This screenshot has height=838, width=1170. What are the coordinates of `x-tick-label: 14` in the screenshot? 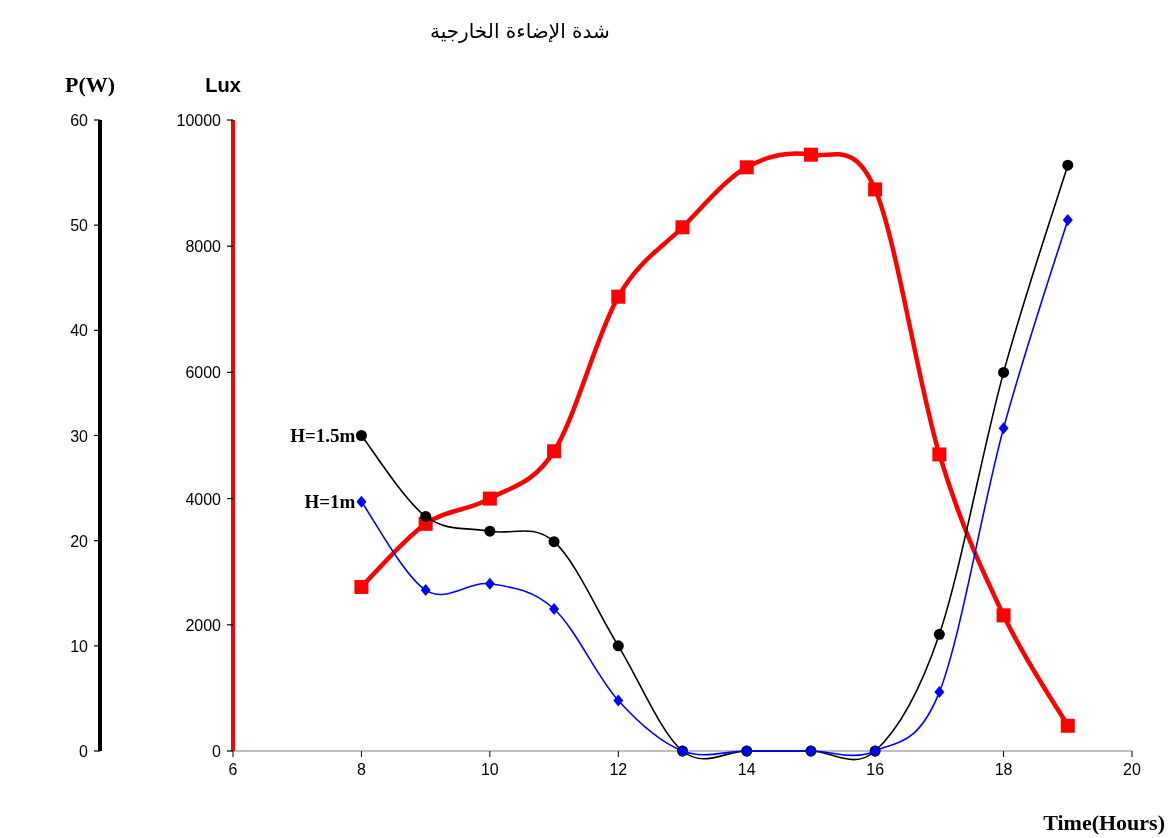 It's located at (746, 769).